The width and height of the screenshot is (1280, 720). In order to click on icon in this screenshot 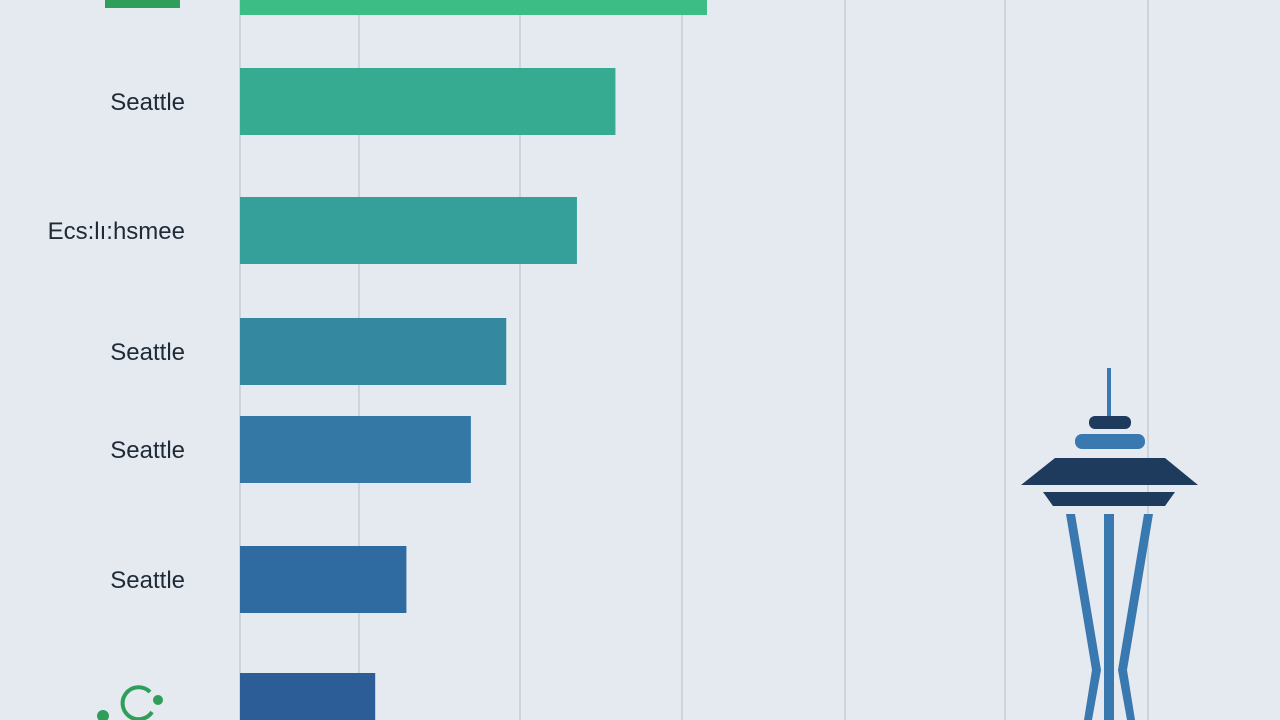, I will do `click(130, 702)`.